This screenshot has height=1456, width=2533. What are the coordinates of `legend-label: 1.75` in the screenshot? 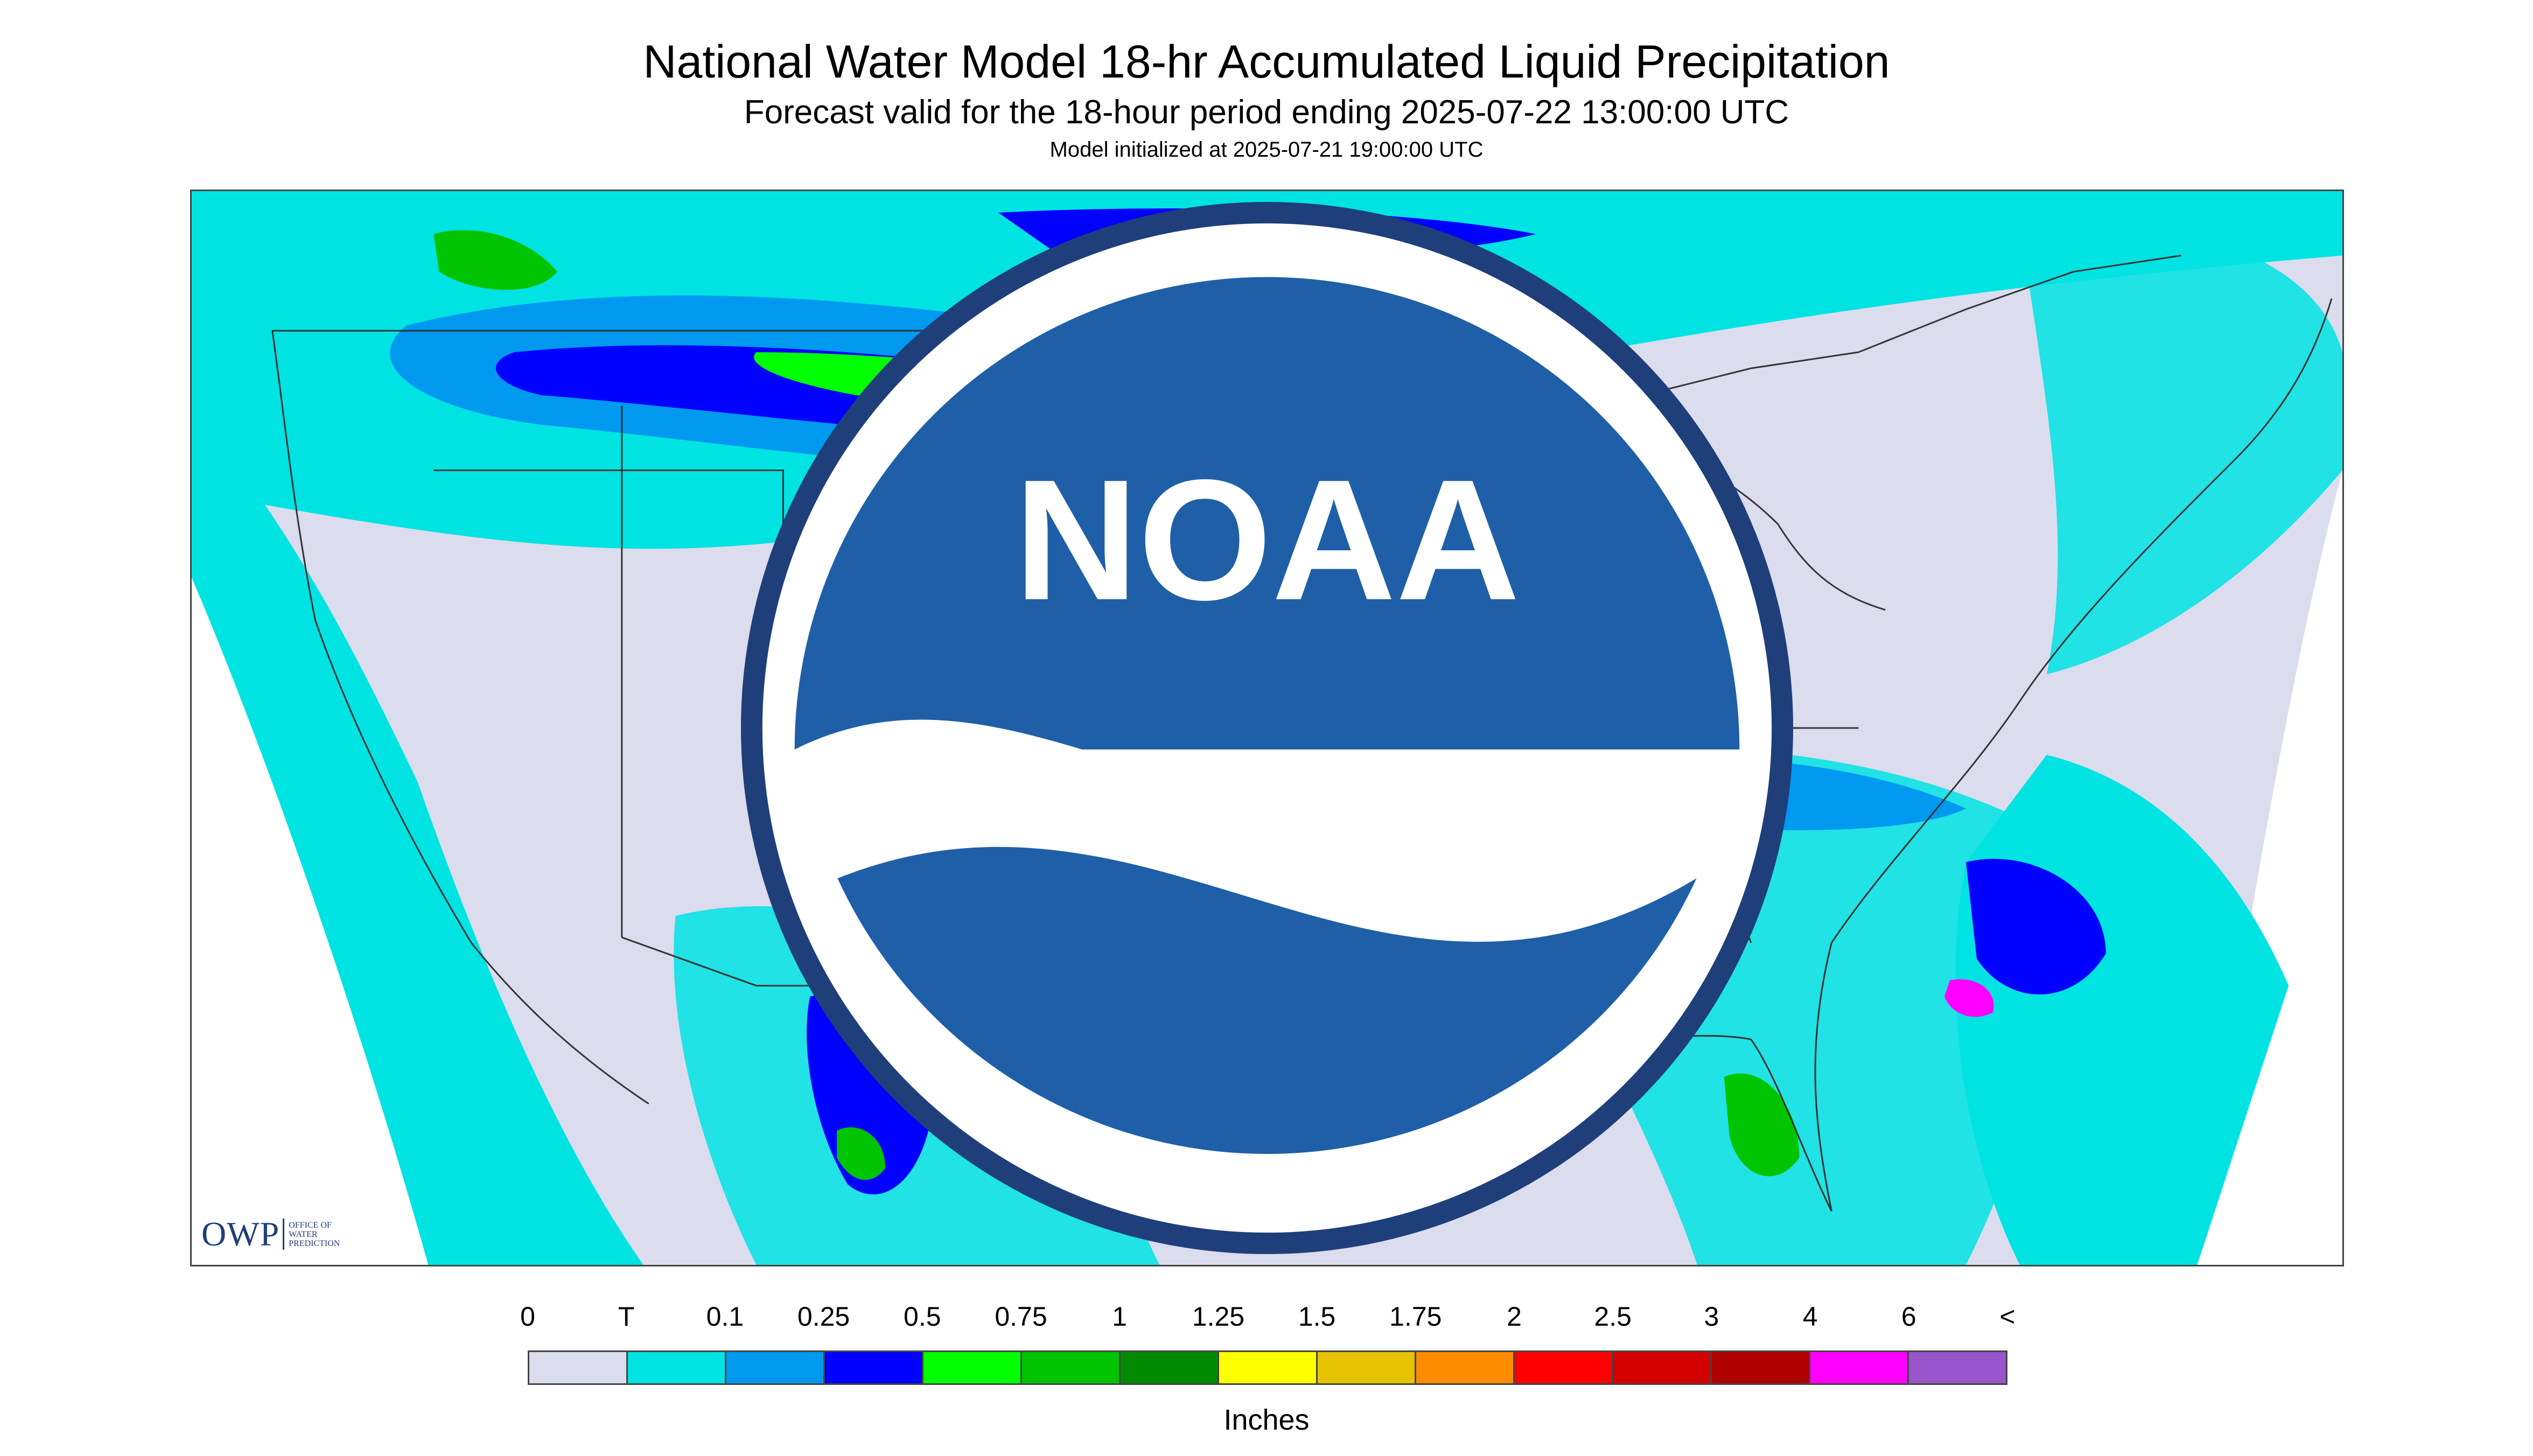 It's located at (1415, 1316).